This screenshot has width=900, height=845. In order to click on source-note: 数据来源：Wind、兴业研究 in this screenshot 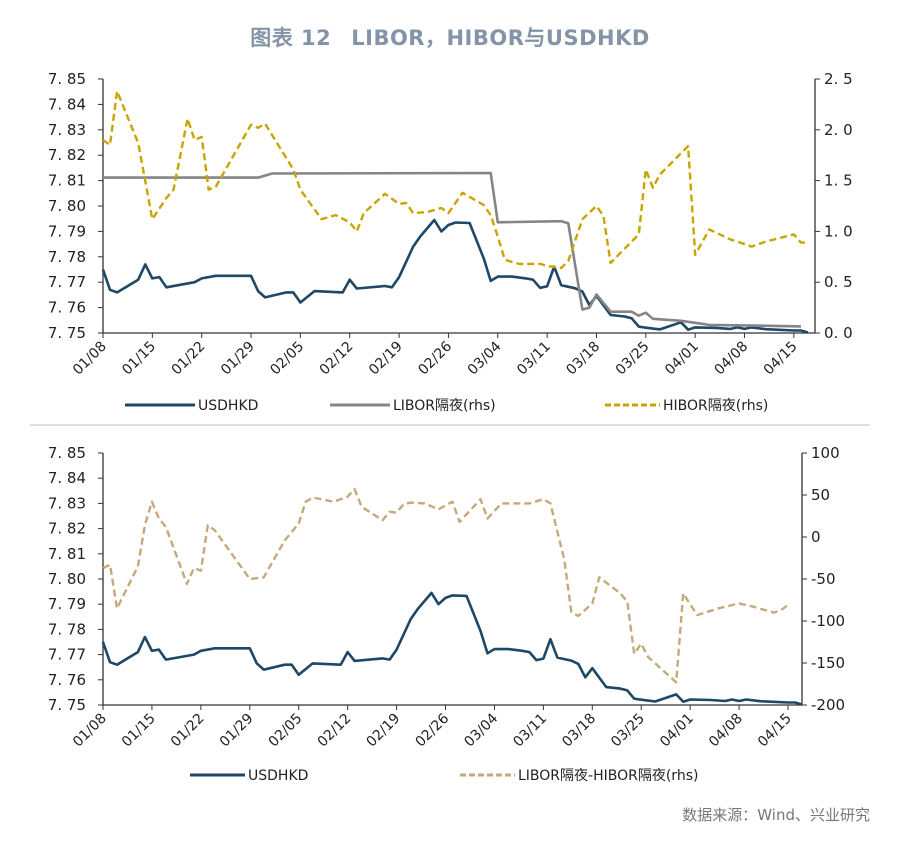, I will do `click(776, 815)`.